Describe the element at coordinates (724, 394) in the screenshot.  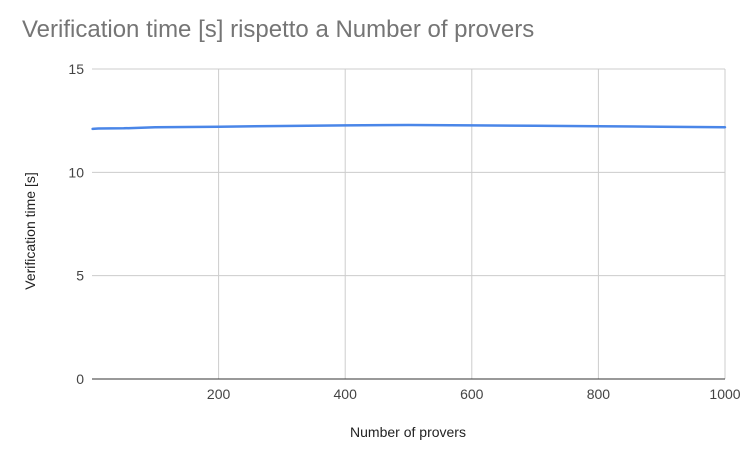
I see `x-tick-label: 1000` at that location.